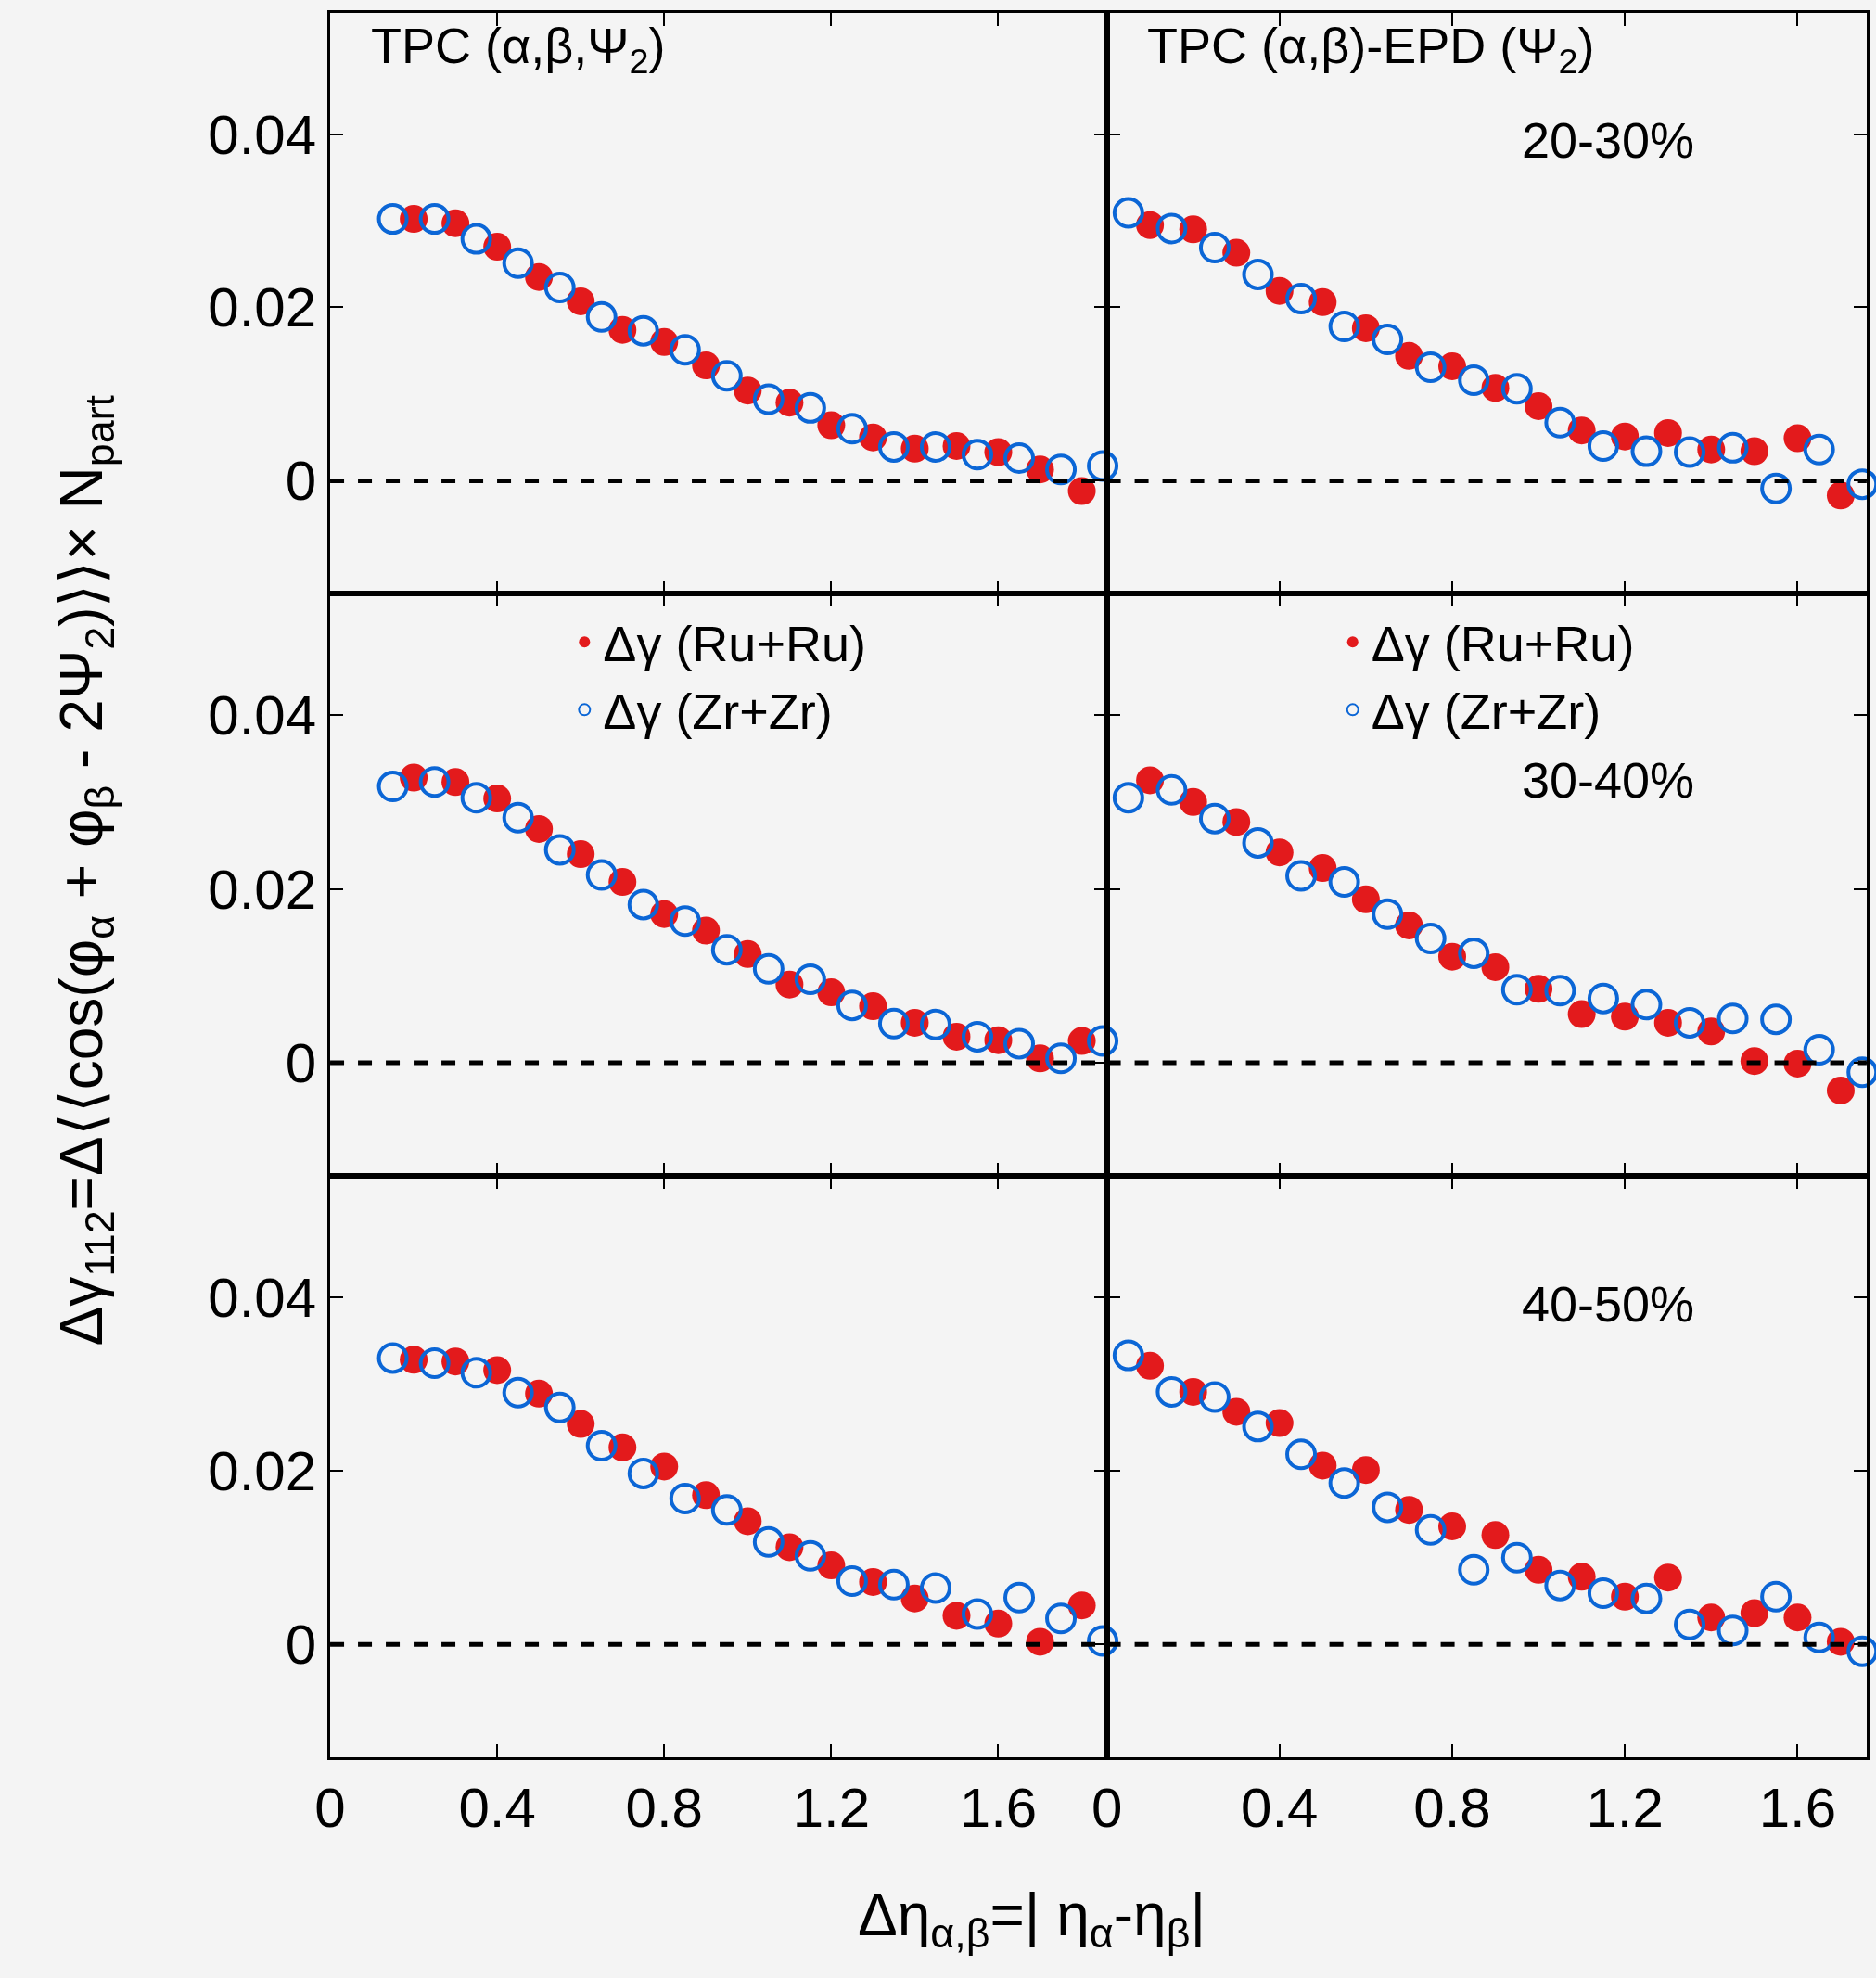 This screenshot has width=1876, height=1978. I want to click on x-tick-label: 0.4, so click(1280, 1807).